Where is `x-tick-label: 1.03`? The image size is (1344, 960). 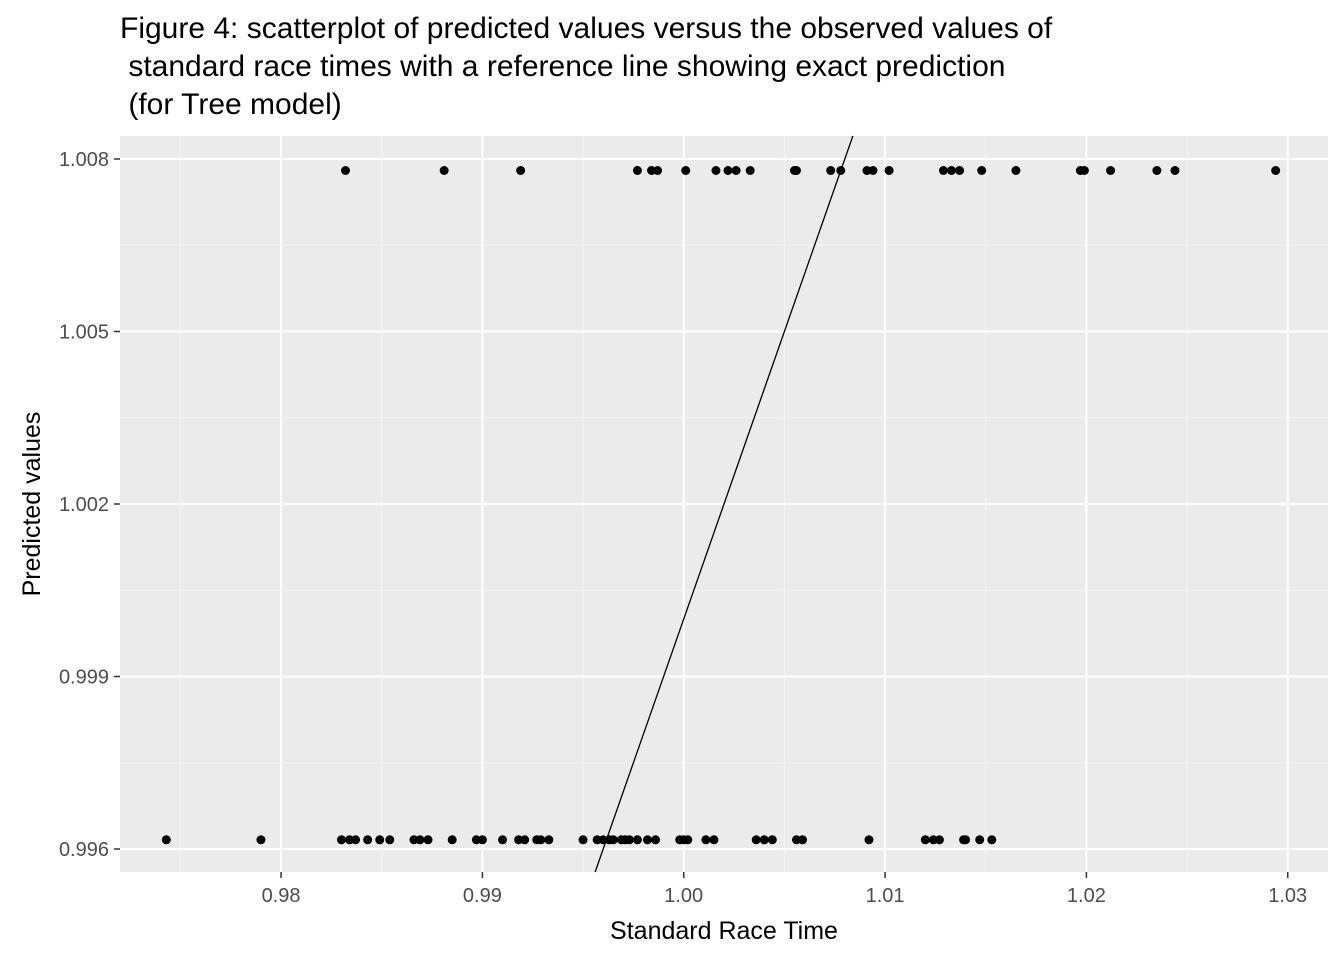 x-tick-label: 1.03 is located at coordinates (1287, 896).